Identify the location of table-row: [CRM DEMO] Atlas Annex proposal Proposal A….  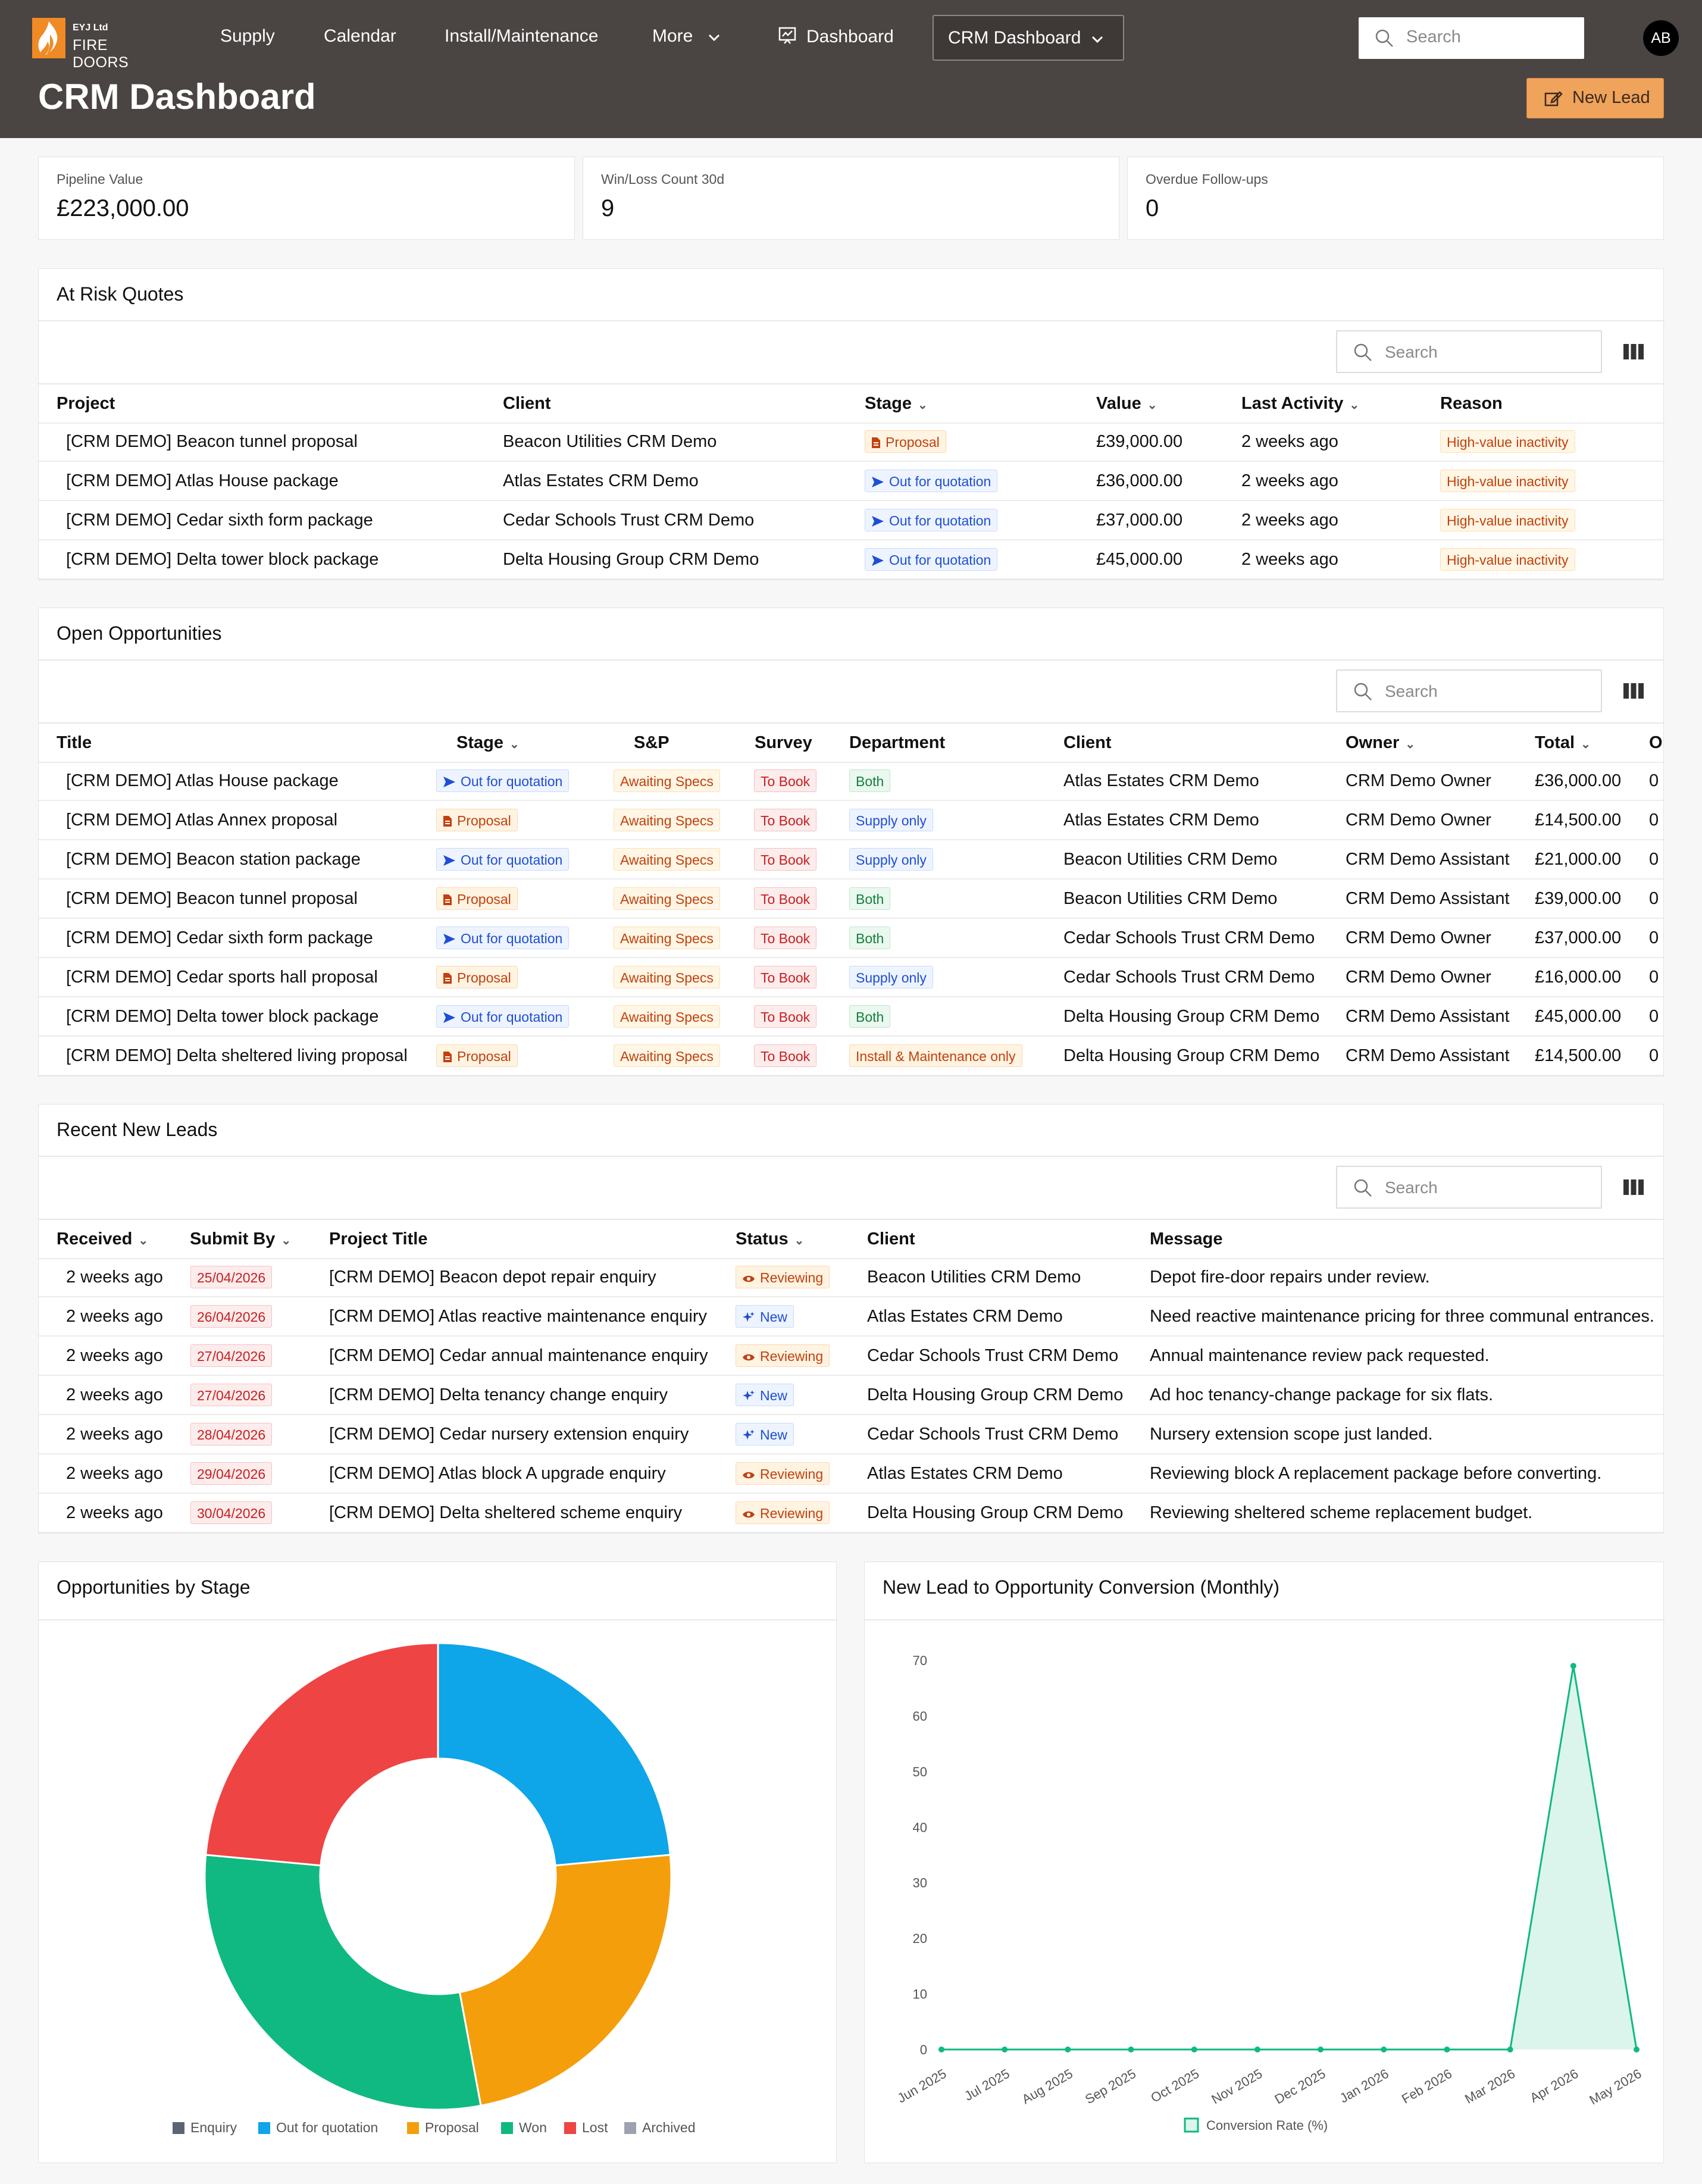
(851, 820).